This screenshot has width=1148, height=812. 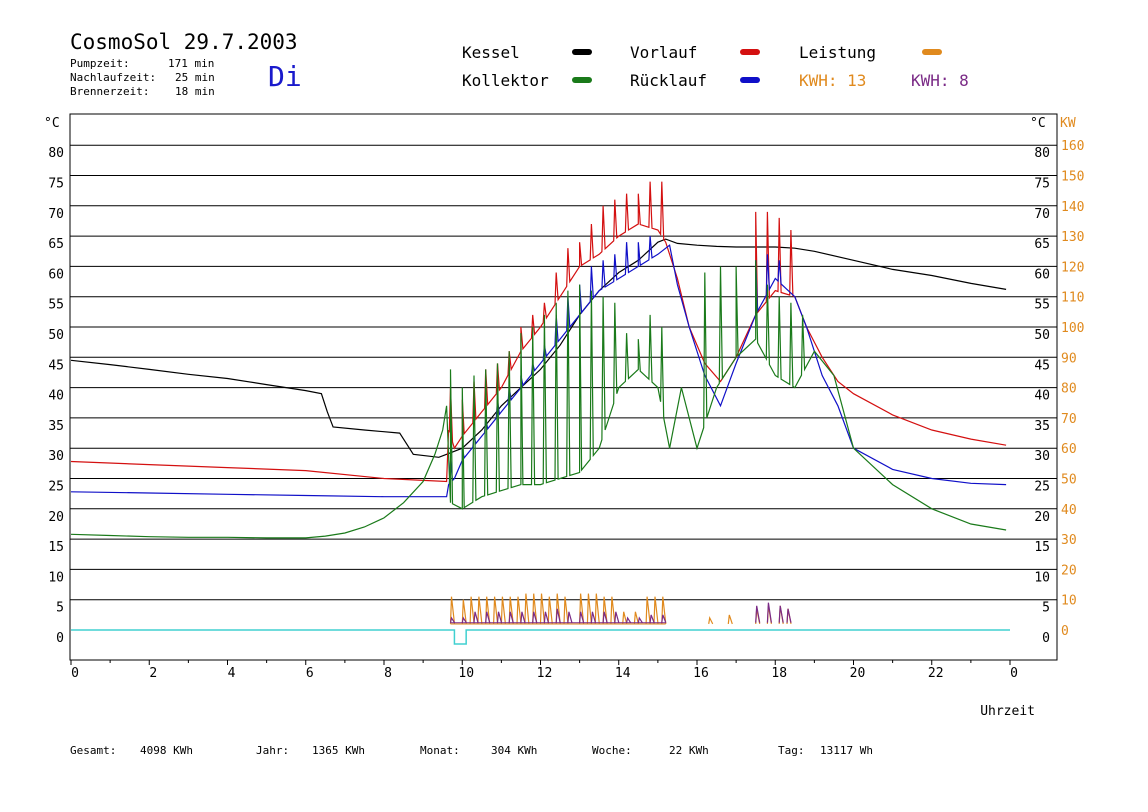 What do you see at coordinates (273, 750) in the screenshot?
I see `jahr-label: Jahr:` at bounding box center [273, 750].